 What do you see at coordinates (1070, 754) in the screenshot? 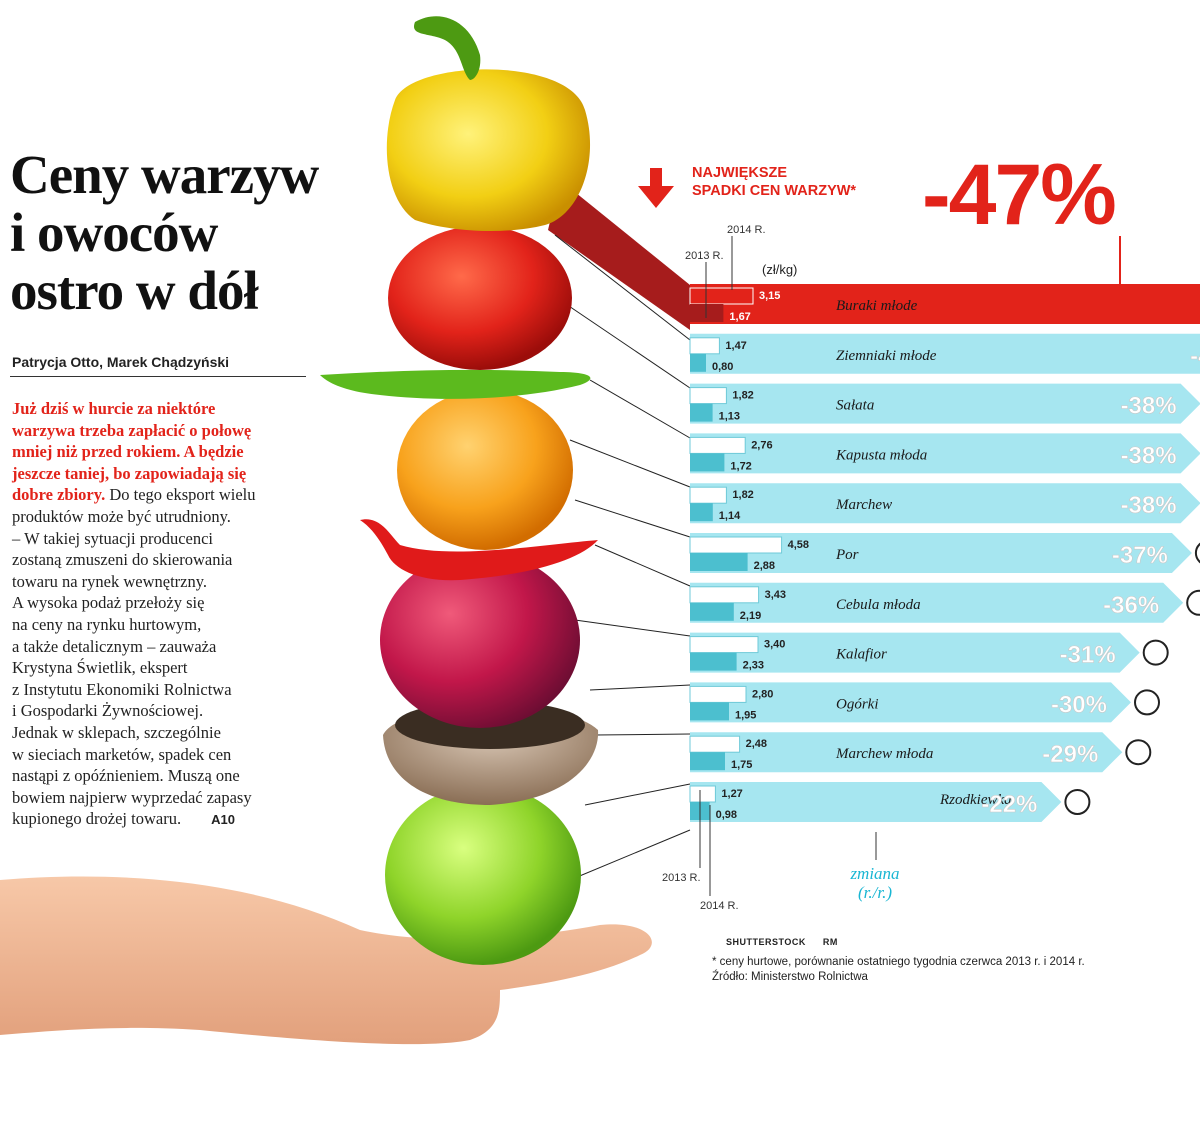
I see `change-label: -29%` at bounding box center [1070, 754].